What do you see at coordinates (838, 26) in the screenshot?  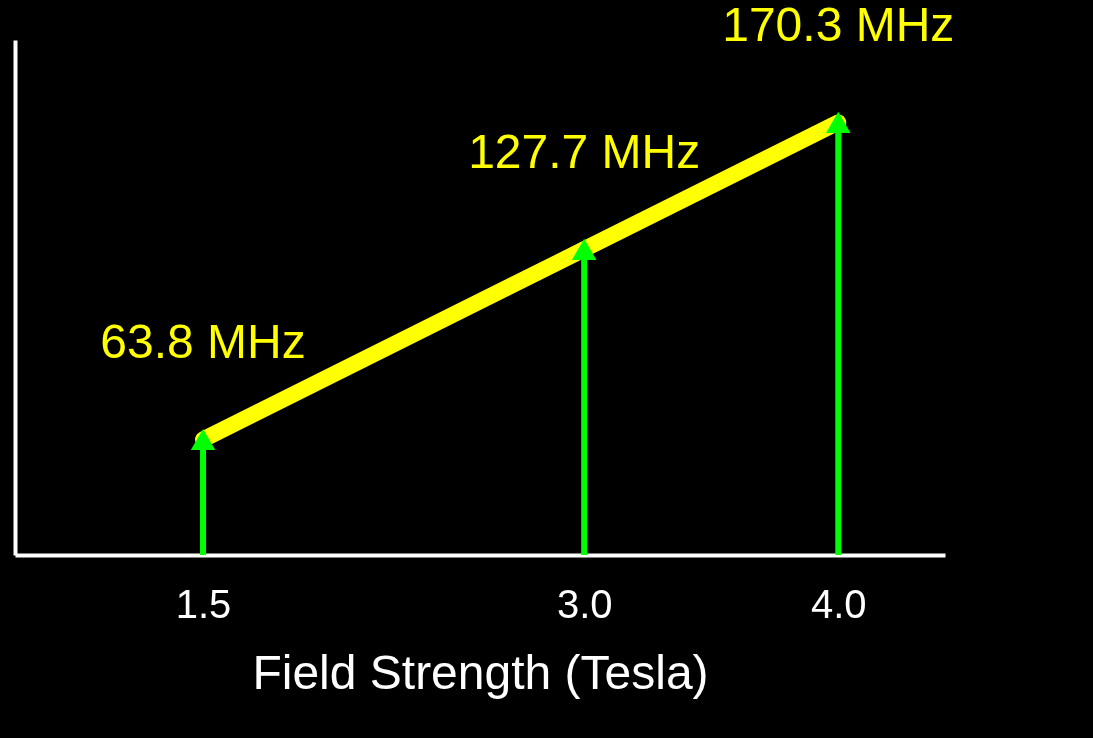 I see `data-label: 170.3 MHz` at bounding box center [838, 26].